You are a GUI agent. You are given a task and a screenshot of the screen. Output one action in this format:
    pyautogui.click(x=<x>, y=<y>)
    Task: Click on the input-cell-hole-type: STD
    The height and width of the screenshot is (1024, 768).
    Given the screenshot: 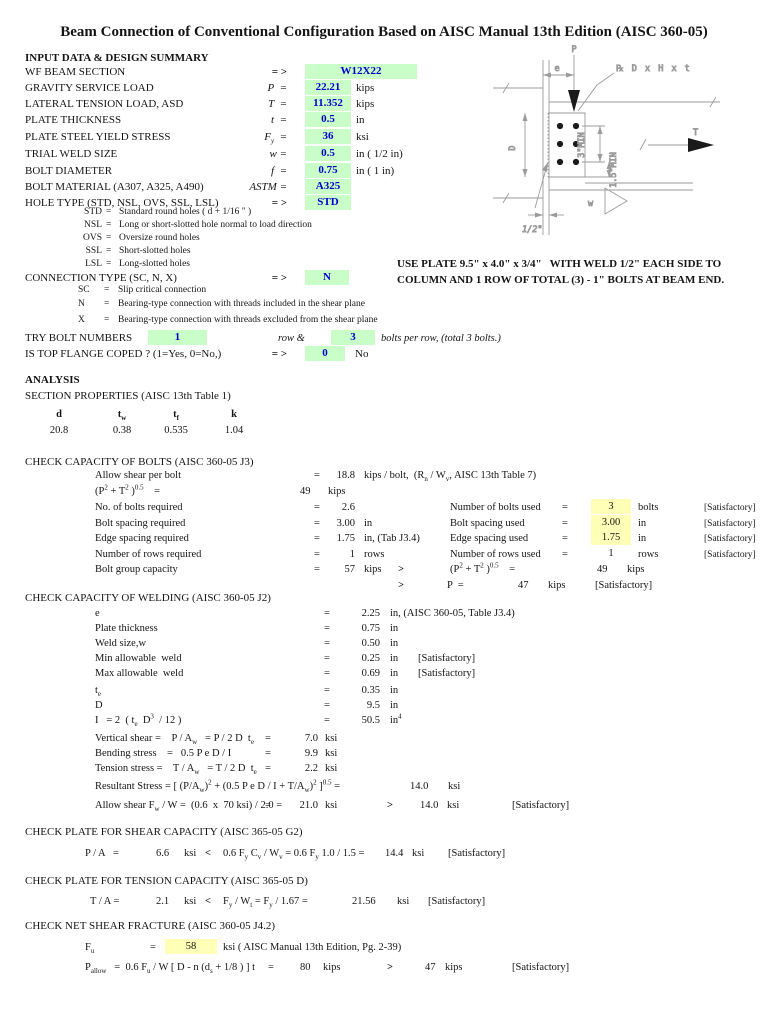 What is the action you would take?
    pyautogui.click(x=328, y=202)
    